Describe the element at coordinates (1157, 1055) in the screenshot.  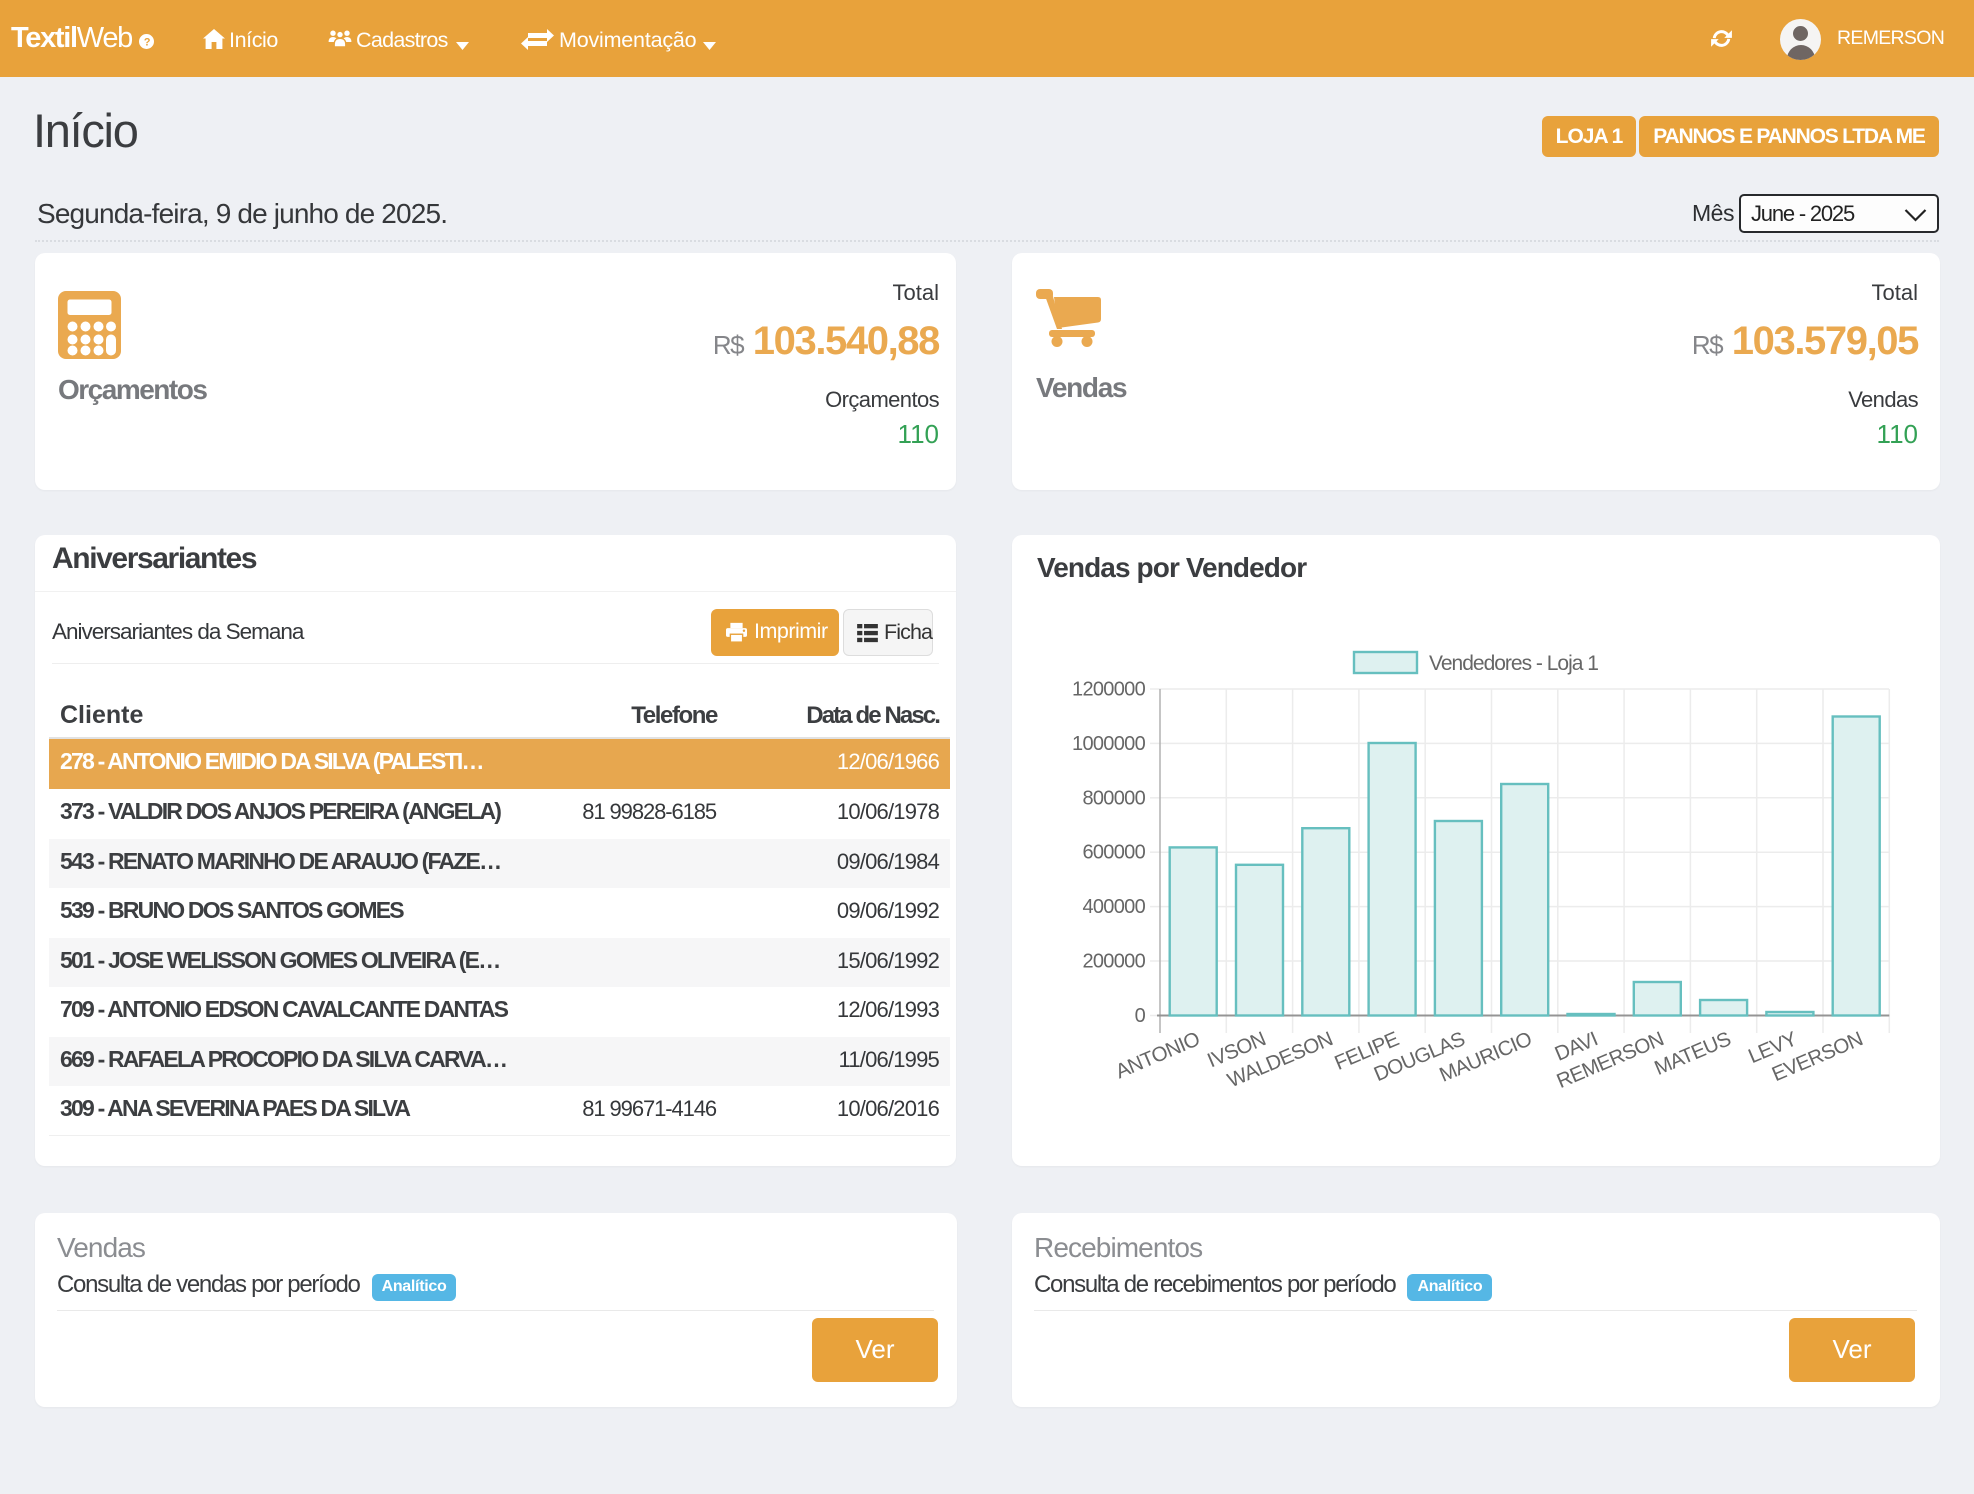
I see `svg-text: ANTONIO` at that location.